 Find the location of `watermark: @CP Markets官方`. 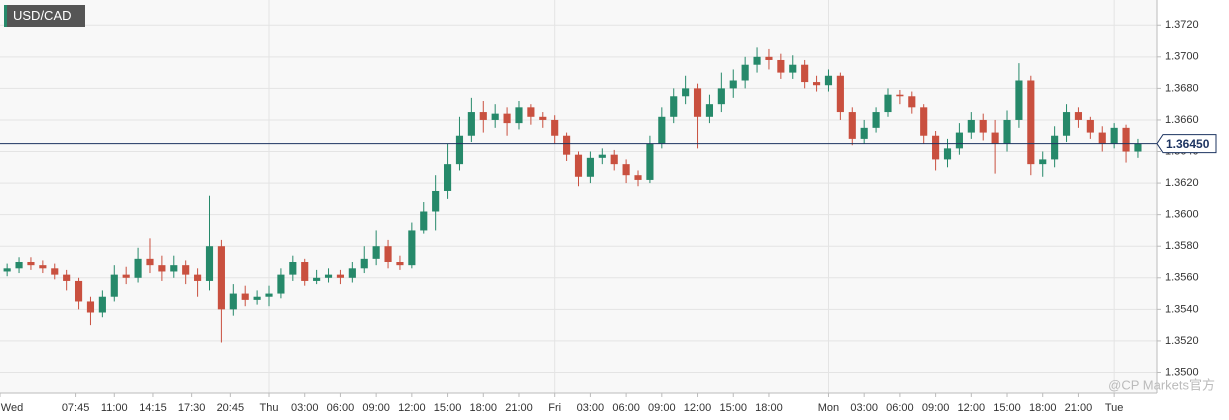

watermark: @CP Markets官方 is located at coordinates (1161, 384).